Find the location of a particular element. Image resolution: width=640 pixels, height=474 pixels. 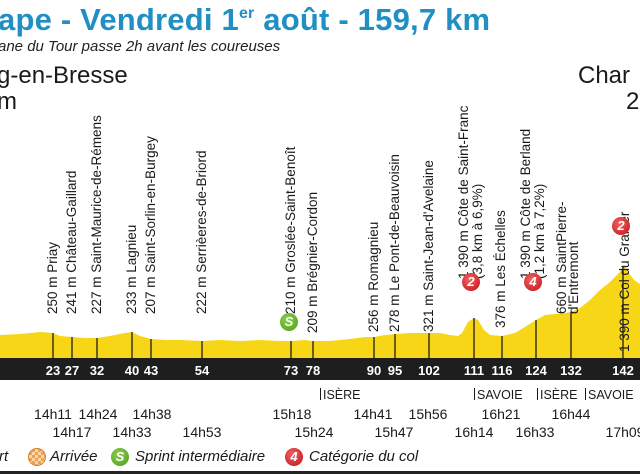

legend-arrivee-label: Arrivée is located at coordinates (74, 456).